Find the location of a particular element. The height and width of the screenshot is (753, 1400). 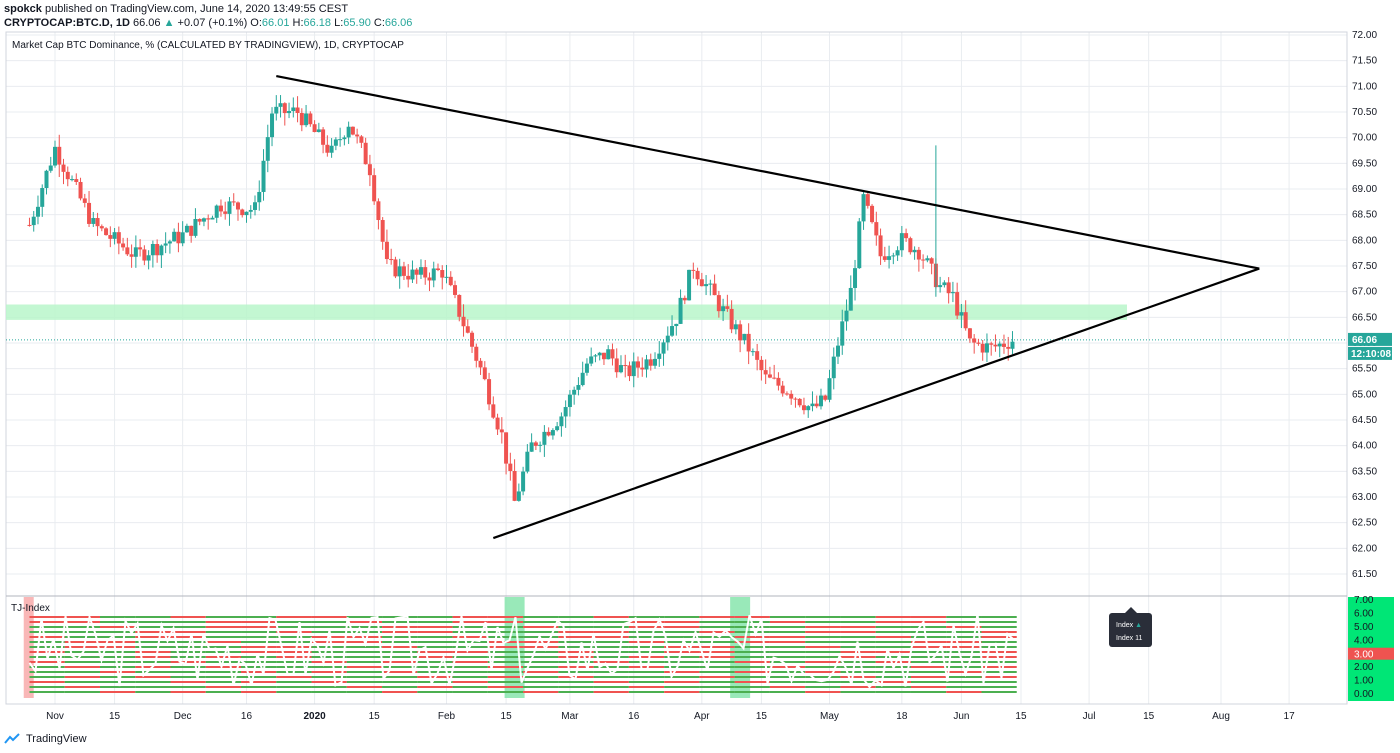

countdown-badge is located at coordinates (1370, 353).